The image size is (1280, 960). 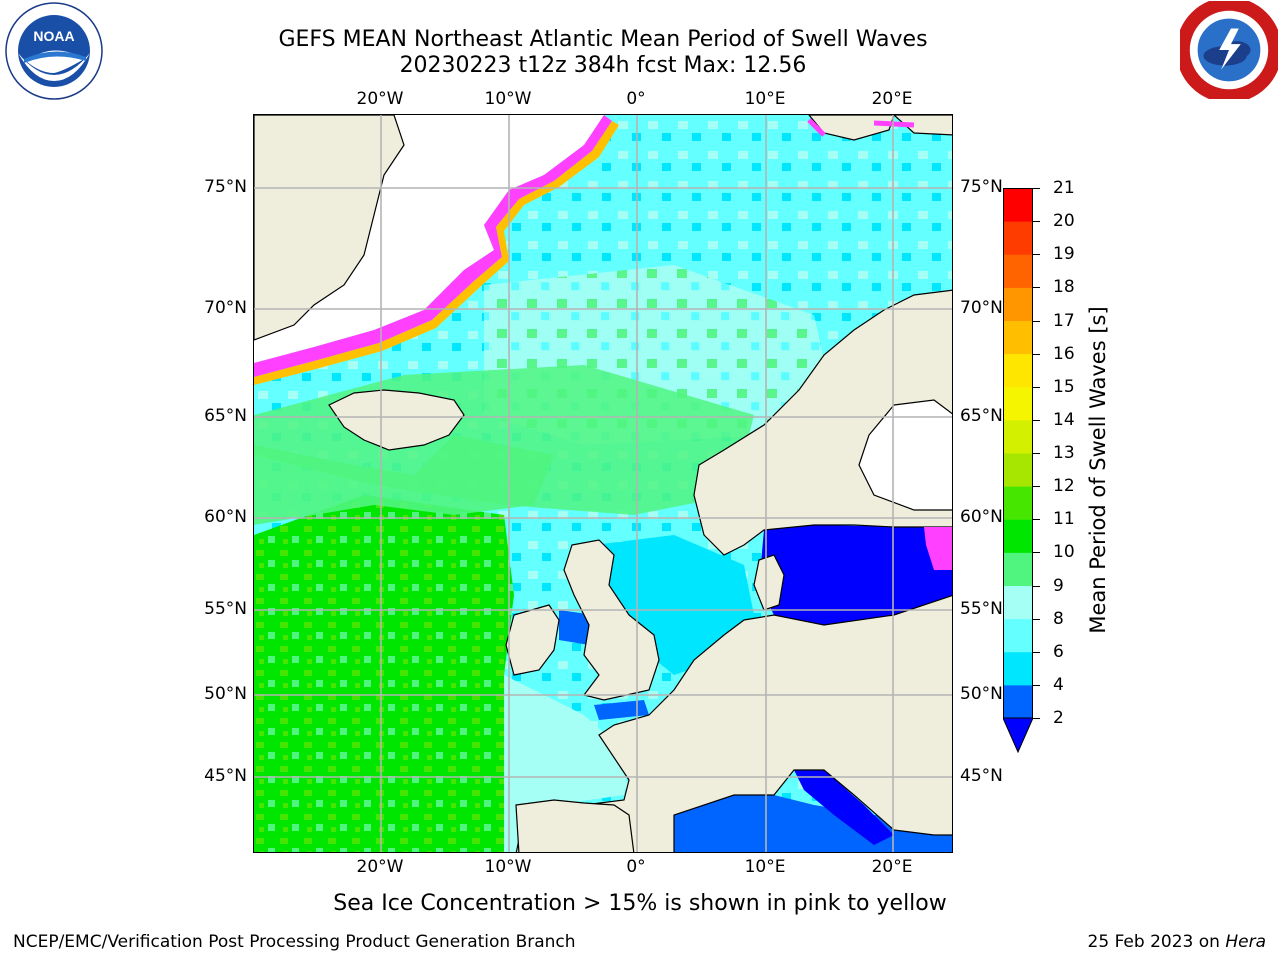 What do you see at coordinates (1058, 585) in the screenshot?
I see `colorbar-tick-label: 9` at bounding box center [1058, 585].